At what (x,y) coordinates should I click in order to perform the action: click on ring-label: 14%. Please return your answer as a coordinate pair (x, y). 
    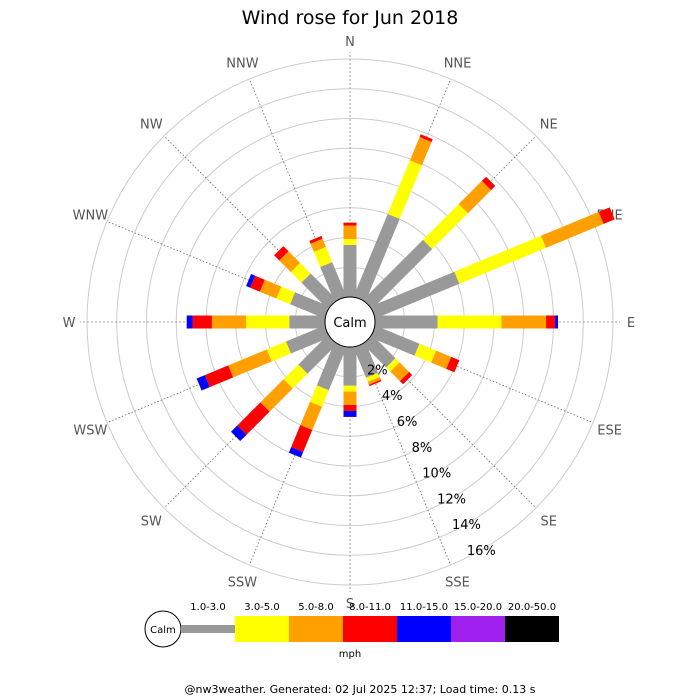
    Looking at the image, I should click on (466, 525).